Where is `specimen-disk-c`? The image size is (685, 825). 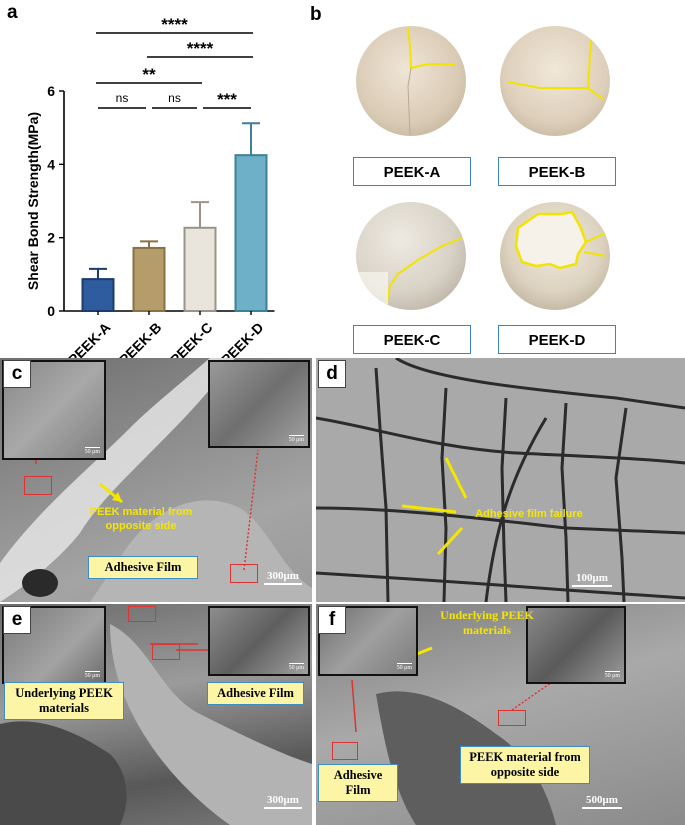 specimen-disk-c is located at coordinates (411, 256).